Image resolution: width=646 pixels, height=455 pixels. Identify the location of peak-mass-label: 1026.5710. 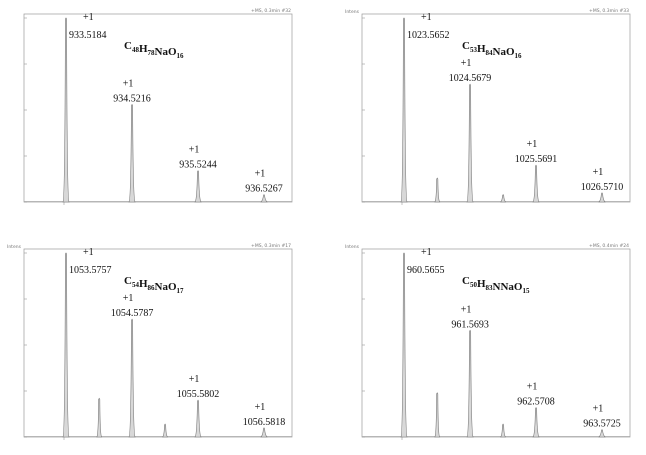
(602, 187).